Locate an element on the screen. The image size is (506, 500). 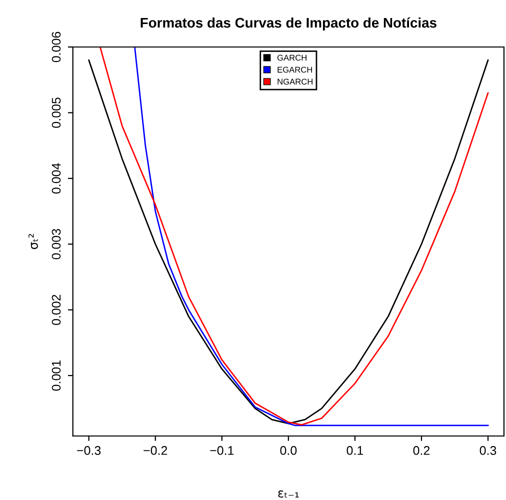
x-tick-label: −0.3 is located at coordinates (89, 450).